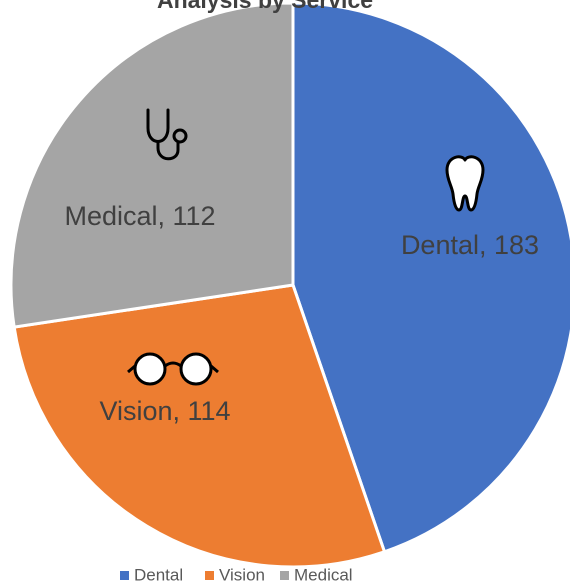 This screenshot has height=587, width=570. Describe the element at coordinates (139, 216) in the screenshot. I see `data-label: Medical, 112` at that location.